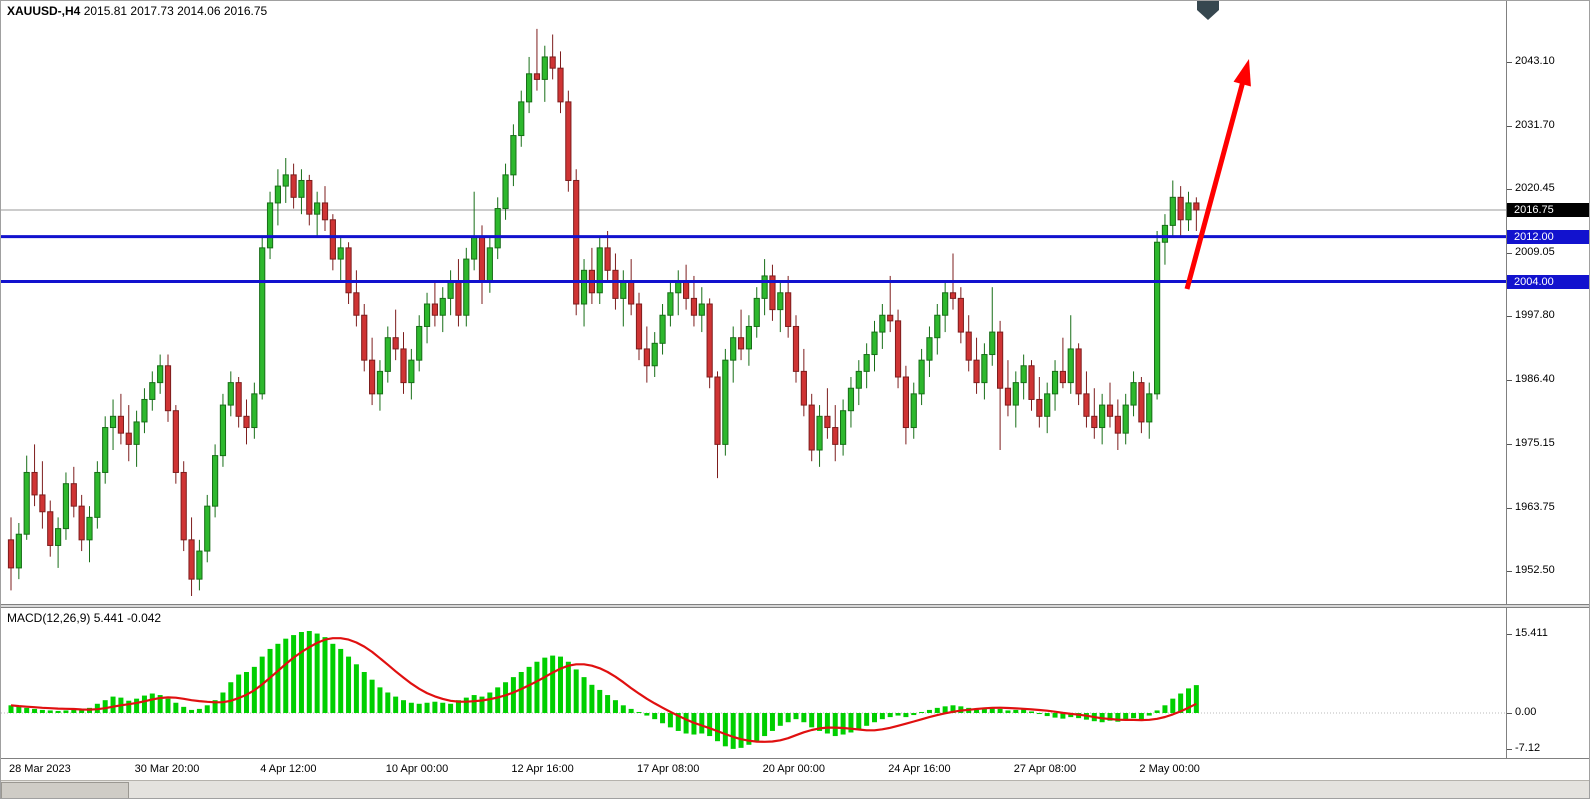 This screenshot has height=799, width=1590. I want to click on horizontal-scrollbar, so click(795, 789).